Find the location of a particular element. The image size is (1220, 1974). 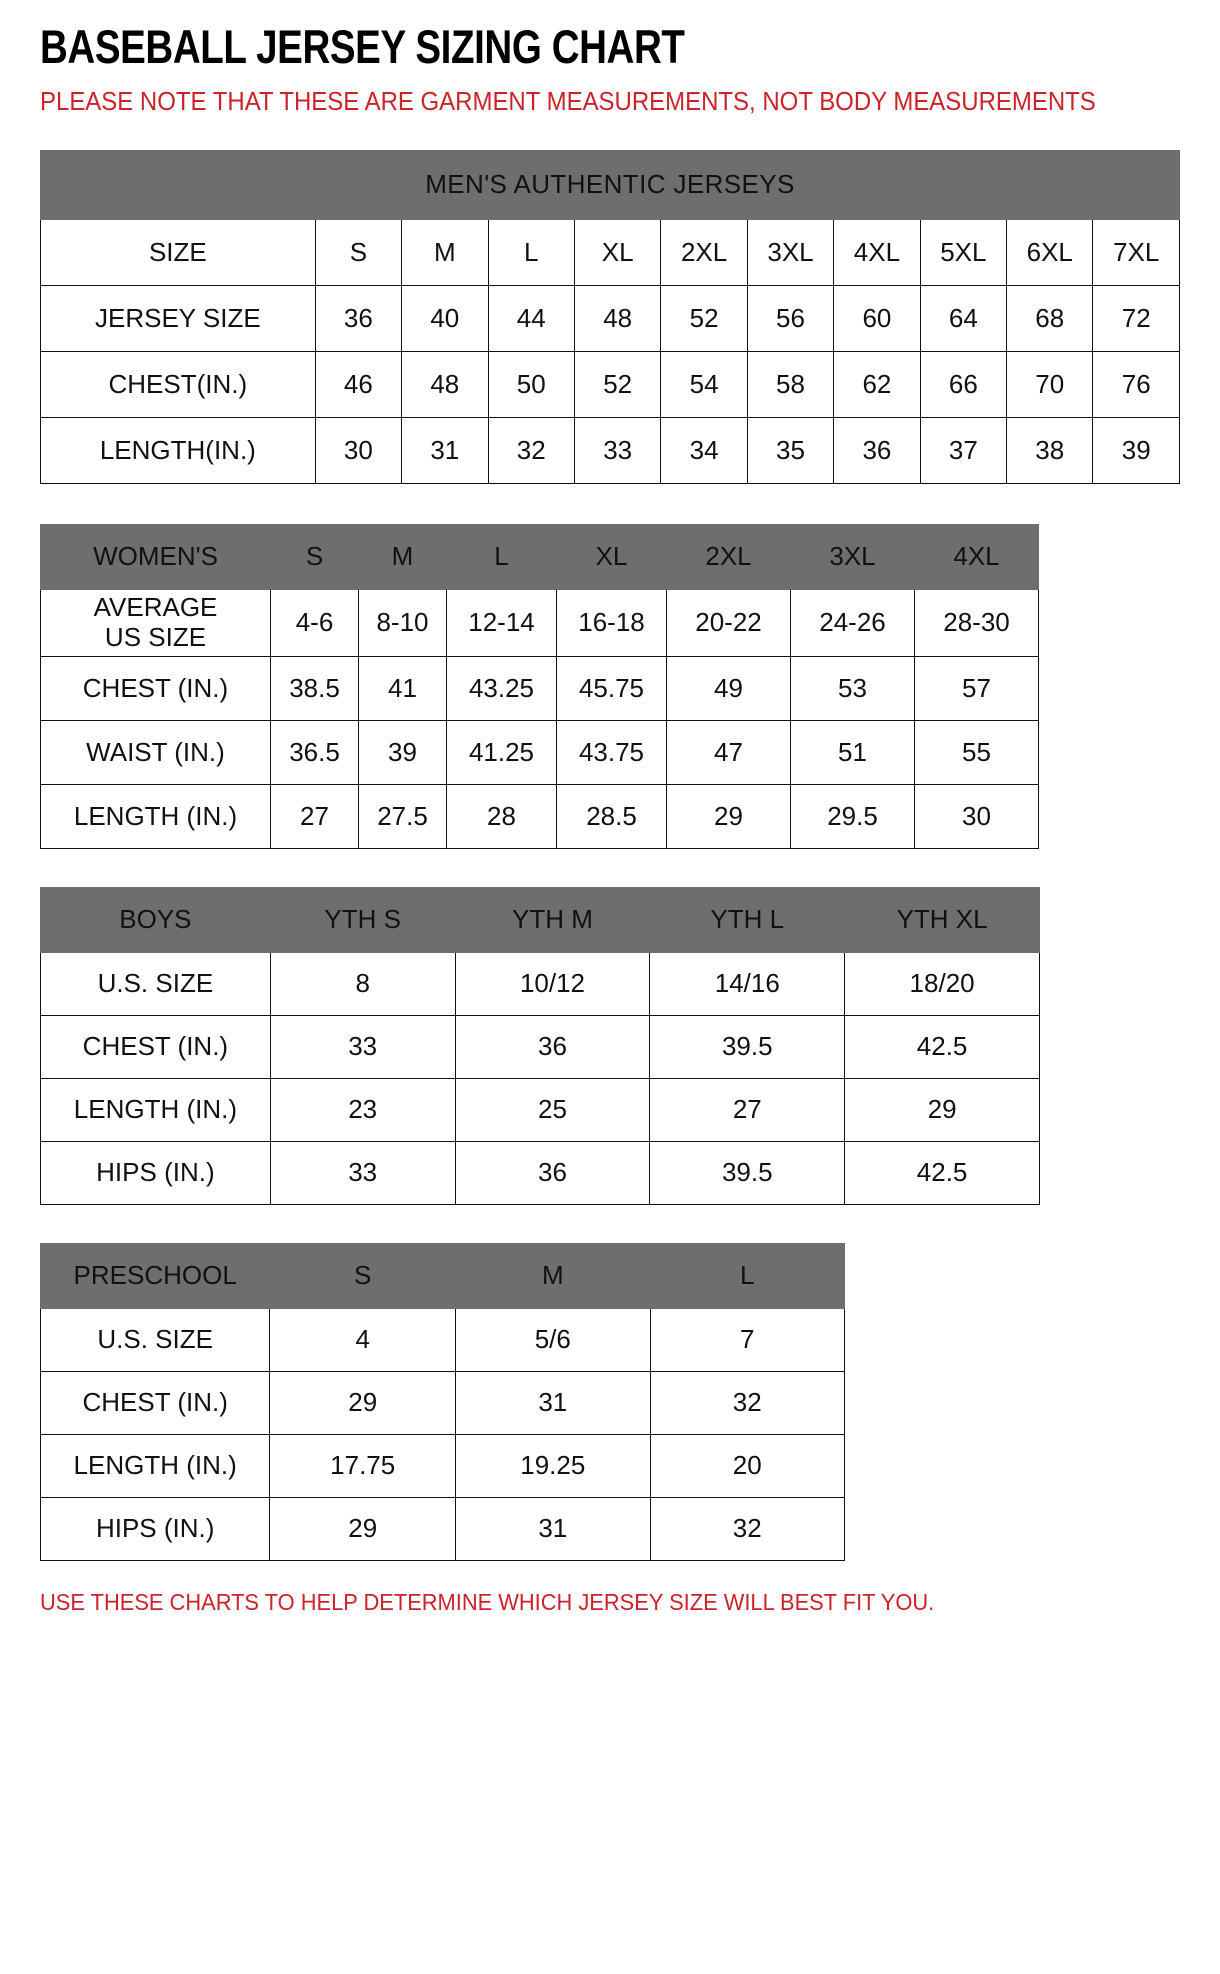

row-label: U.S. SIZE is located at coordinates (155, 1340).